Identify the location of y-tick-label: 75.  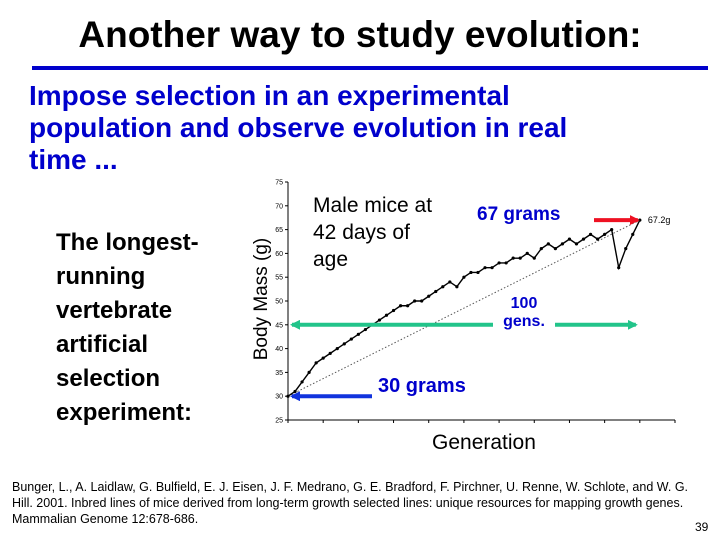
(279, 183).